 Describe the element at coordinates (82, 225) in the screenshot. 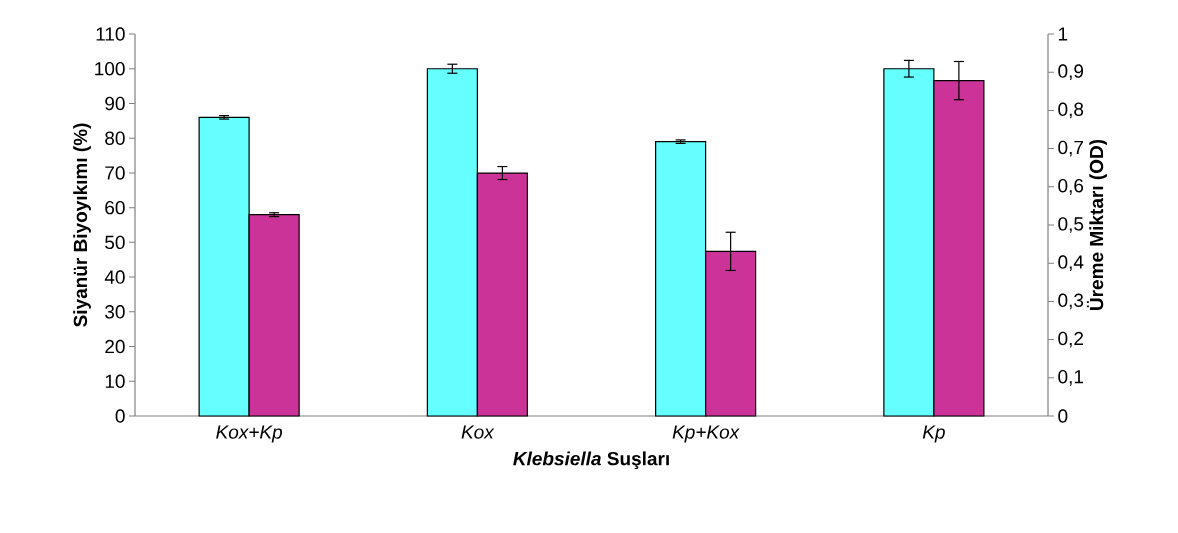

I see `y-axis-title: Siyanür Biyoyıkımı (%)` at that location.